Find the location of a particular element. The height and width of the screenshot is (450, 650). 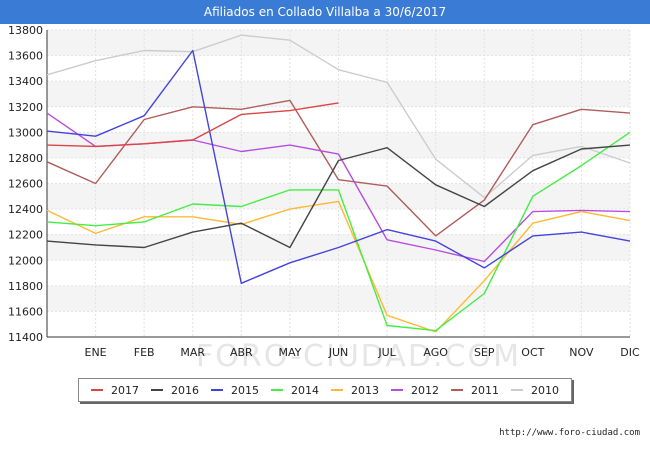

y-tick-label: 12000 is located at coordinates (25, 260).